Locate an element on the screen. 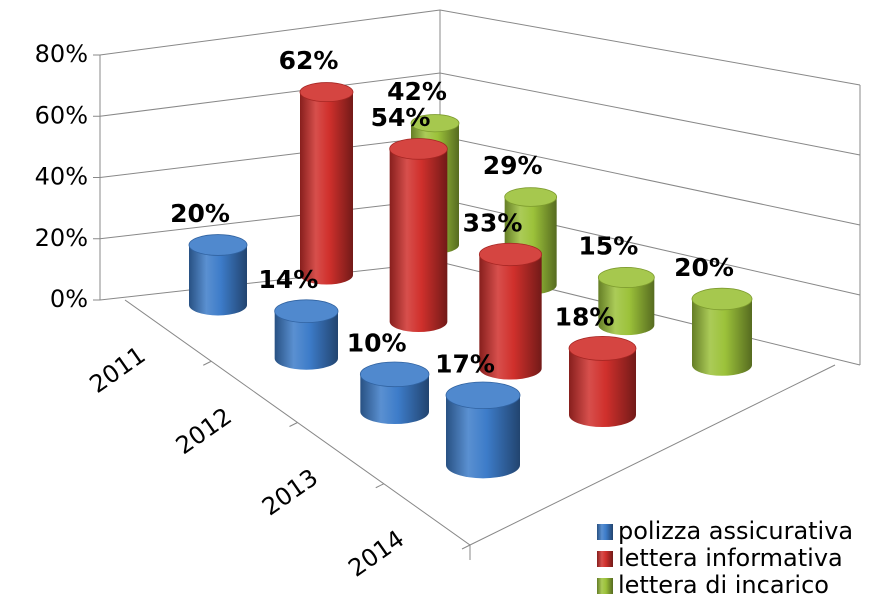 The height and width of the screenshot is (602, 882). legend-label: polizza assicurativa is located at coordinates (735, 531).